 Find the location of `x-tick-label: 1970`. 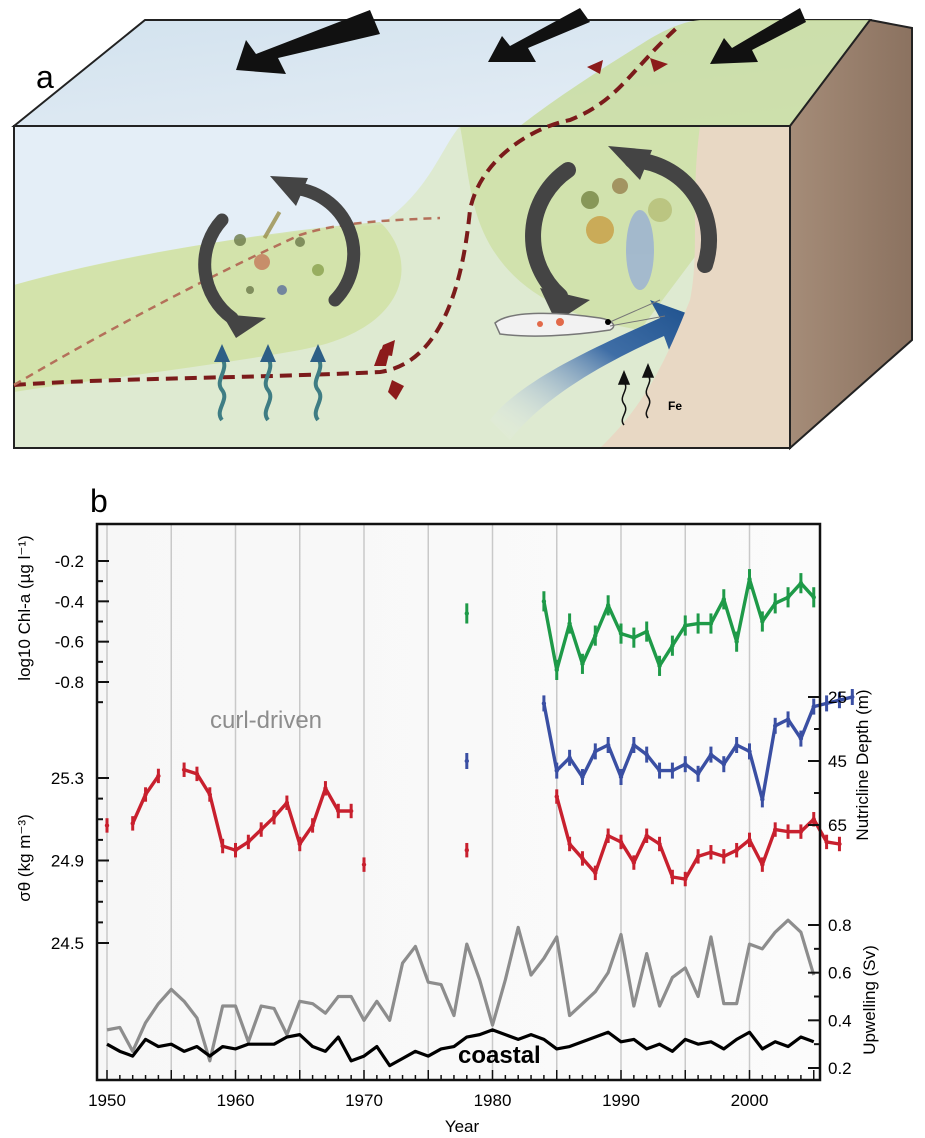

x-tick-label: 1970 is located at coordinates (364, 1100).